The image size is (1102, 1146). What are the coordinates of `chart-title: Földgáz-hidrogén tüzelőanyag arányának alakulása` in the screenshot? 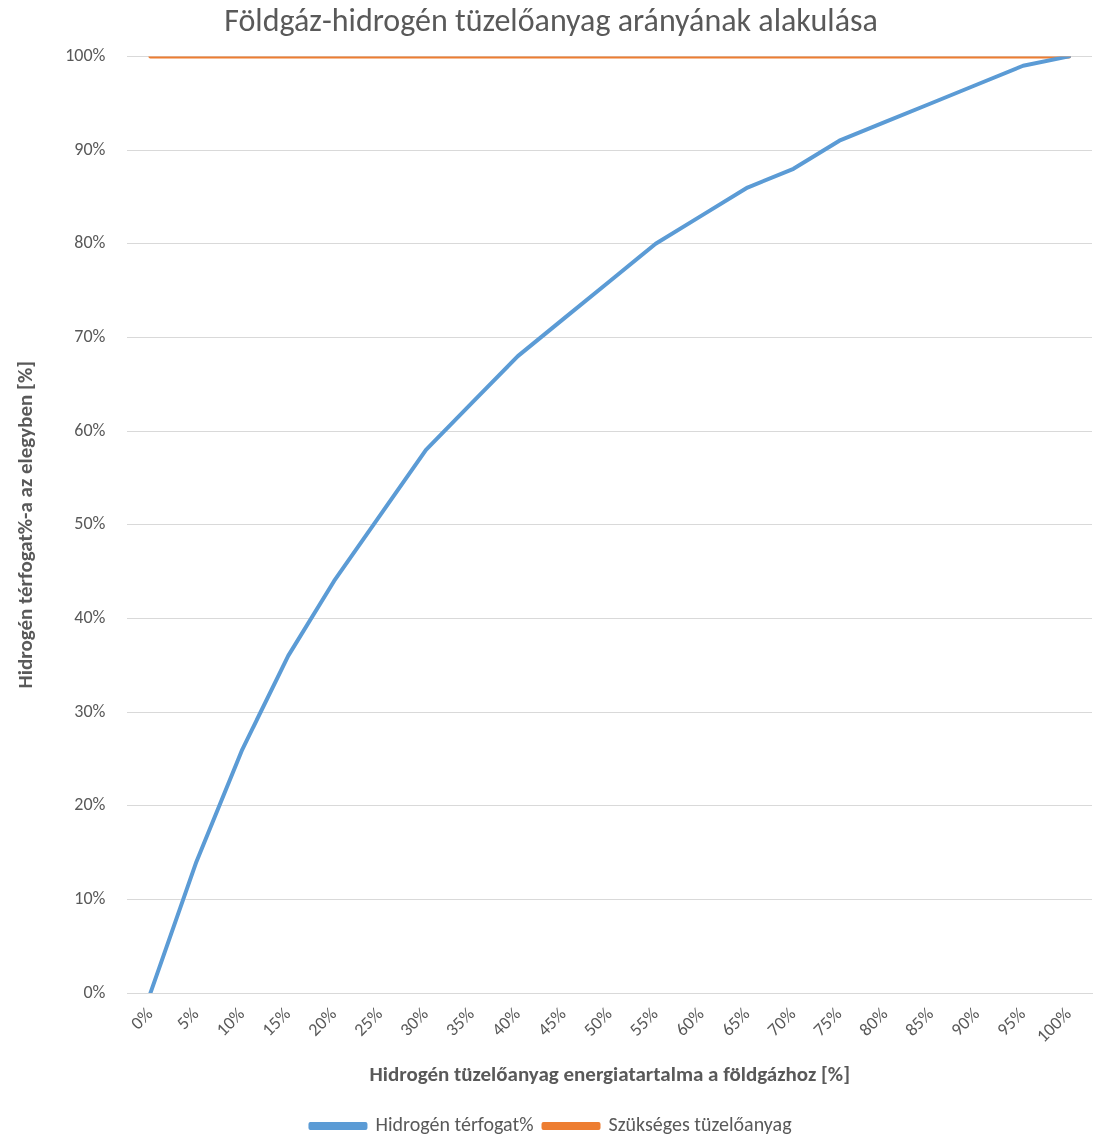 It's located at (551, 21).